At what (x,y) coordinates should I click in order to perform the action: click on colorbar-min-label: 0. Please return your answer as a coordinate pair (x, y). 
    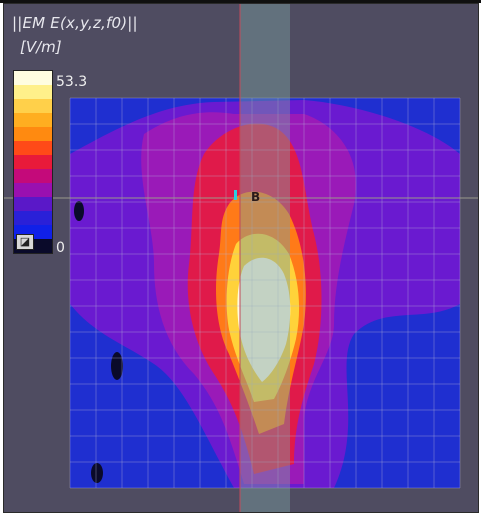
    Looking at the image, I should click on (60, 248).